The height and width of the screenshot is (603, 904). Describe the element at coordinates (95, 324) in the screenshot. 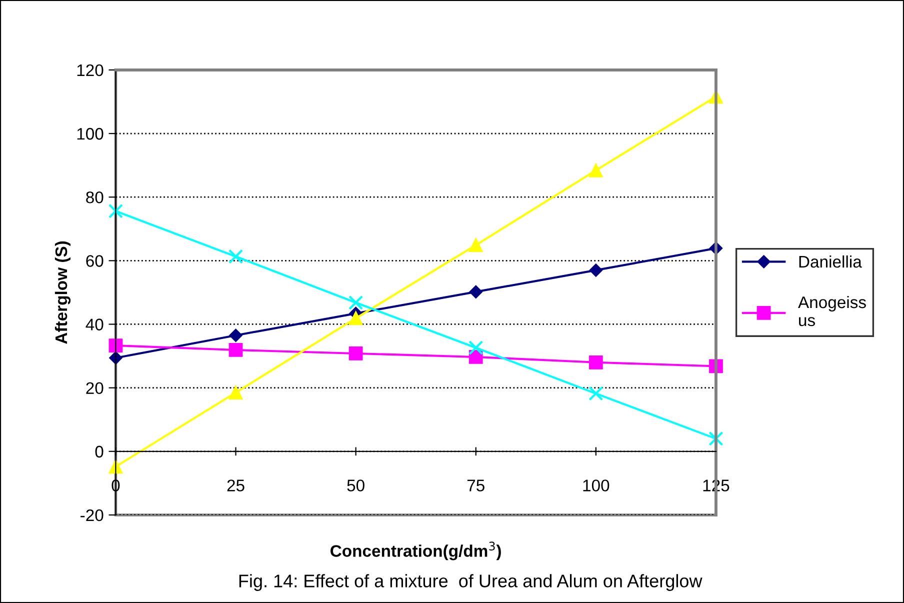

I see `y-tick-label: 40` at that location.